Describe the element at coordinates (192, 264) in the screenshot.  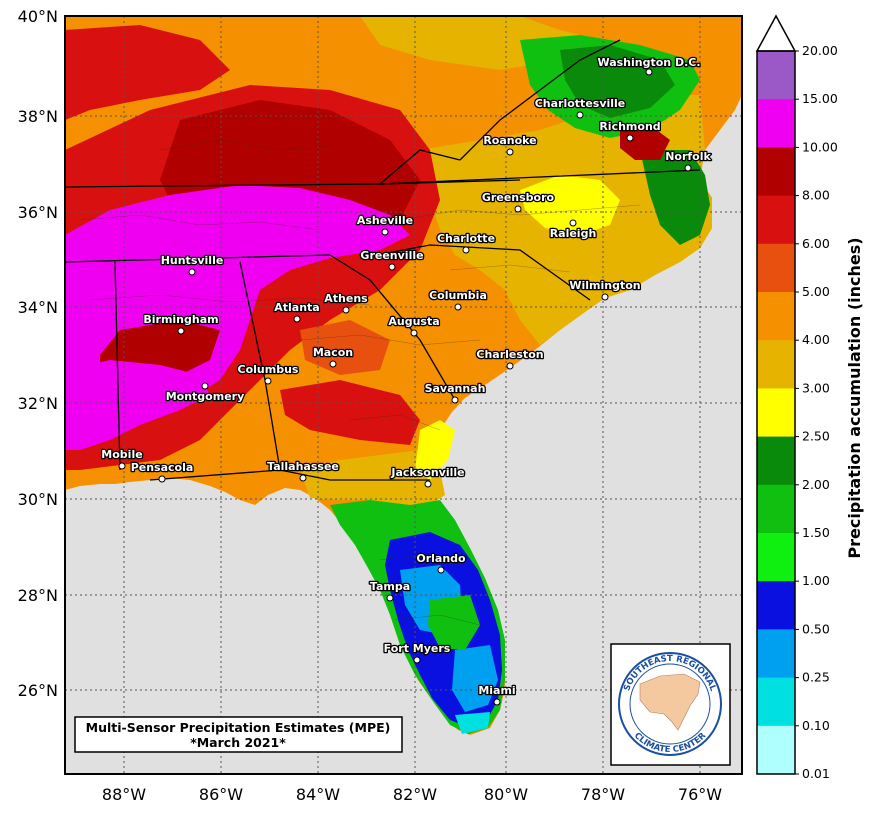
I see `city-marker: Huntsville` at that location.